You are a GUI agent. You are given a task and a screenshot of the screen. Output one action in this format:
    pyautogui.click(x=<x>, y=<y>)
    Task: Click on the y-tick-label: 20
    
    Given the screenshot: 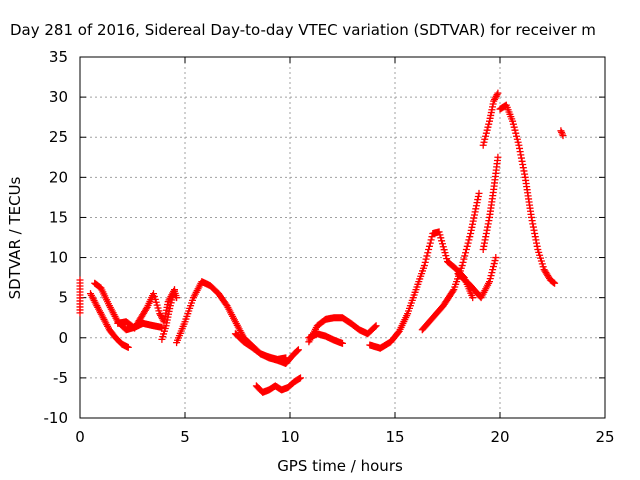 What is the action you would take?
    pyautogui.click(x=58, y=177)
    